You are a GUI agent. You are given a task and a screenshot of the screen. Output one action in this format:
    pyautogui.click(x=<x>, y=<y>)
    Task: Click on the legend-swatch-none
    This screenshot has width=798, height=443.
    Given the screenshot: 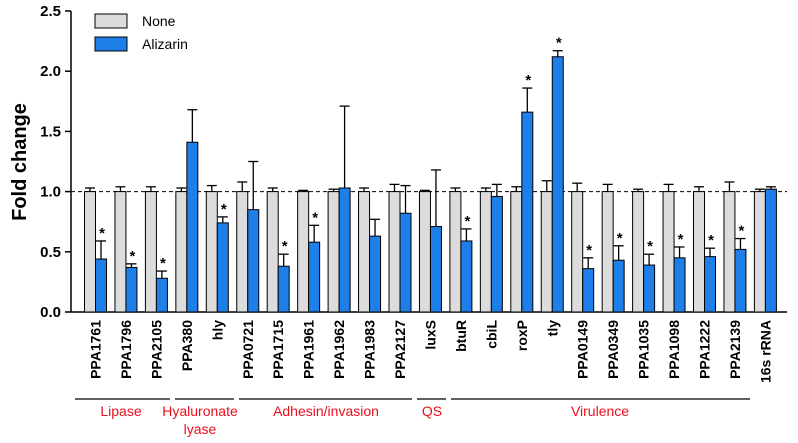 What is the action you would take?
    pyautogui.click(x=111, y=21)
    